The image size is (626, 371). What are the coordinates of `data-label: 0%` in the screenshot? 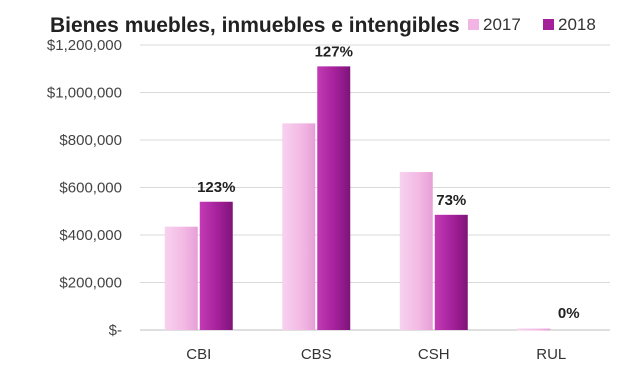 It's located at (569, 313).